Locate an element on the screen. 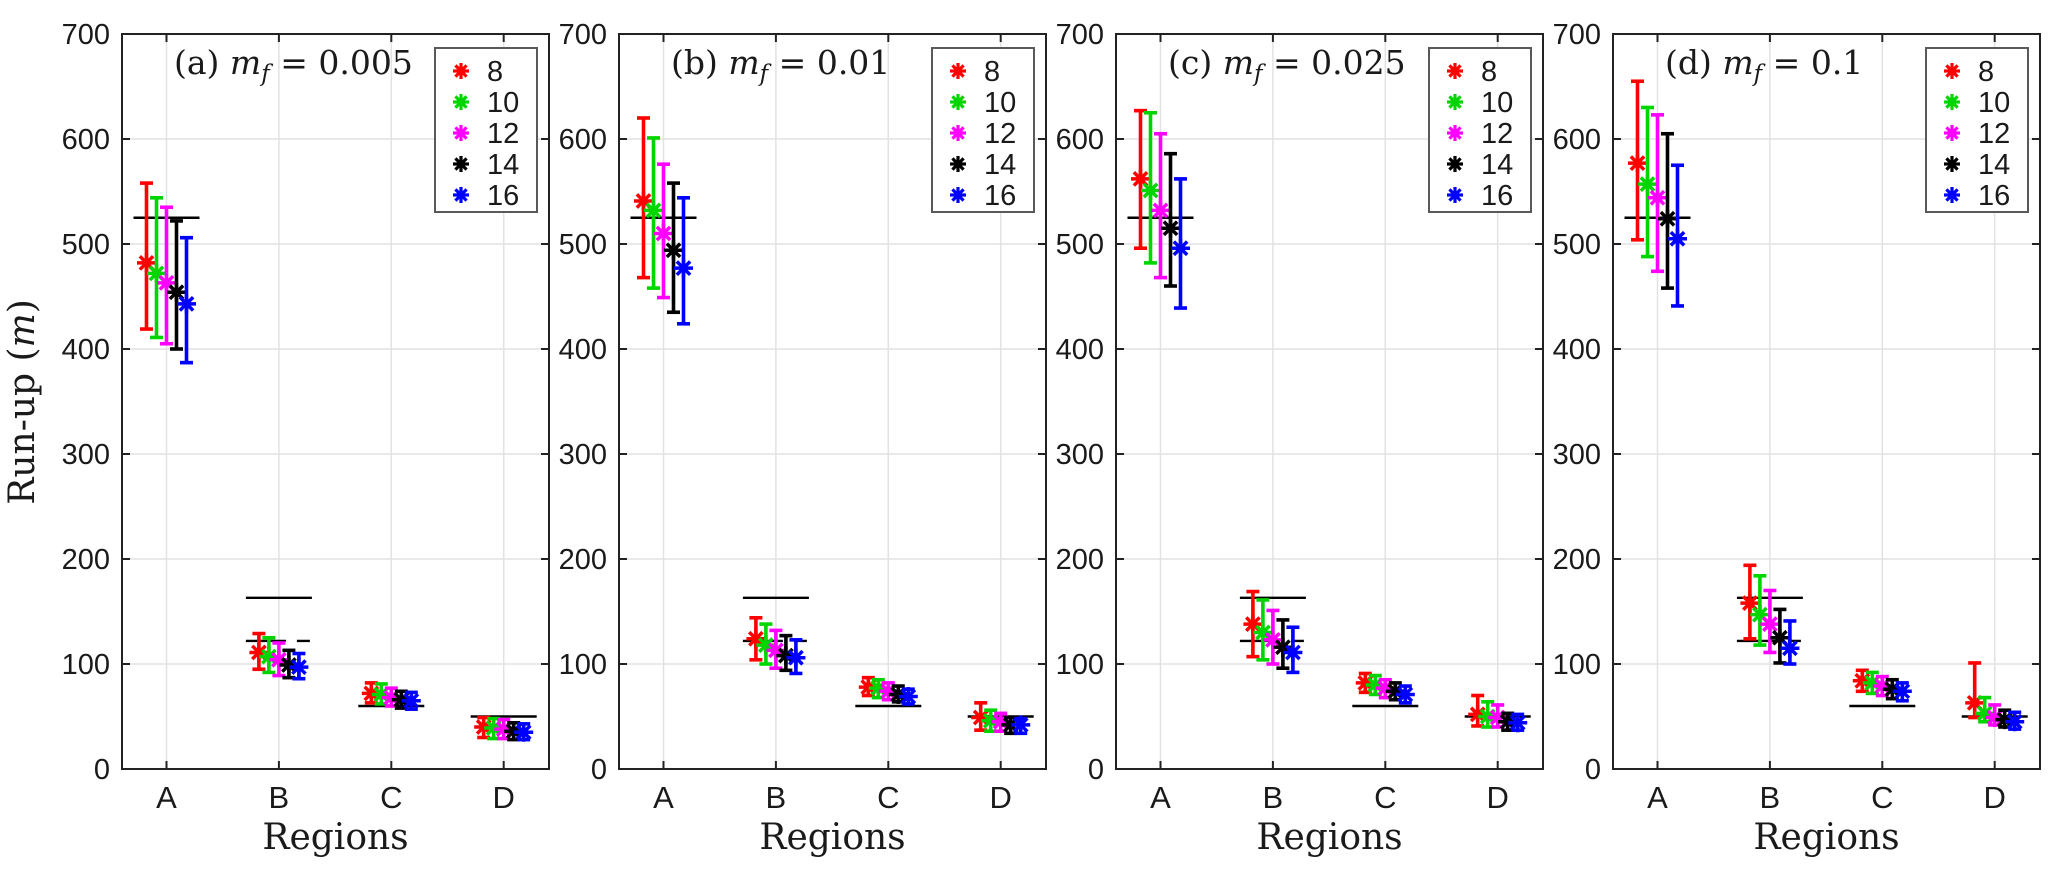  panel-title: (a) mf = 0.005 is located at coordinates (293, 65).